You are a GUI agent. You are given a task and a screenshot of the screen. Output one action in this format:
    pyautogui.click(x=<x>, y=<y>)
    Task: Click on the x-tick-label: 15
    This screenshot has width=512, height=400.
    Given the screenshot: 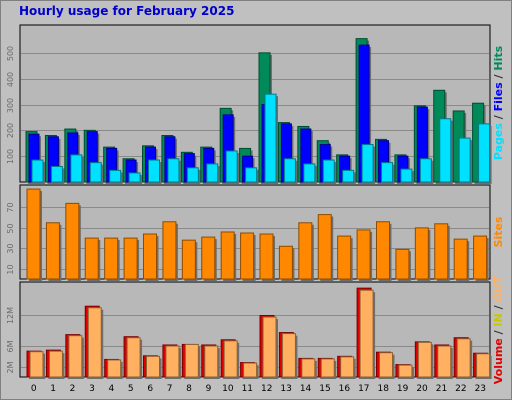 What is the action you would take?
    pyautogui.click(x=324, y=389)
    